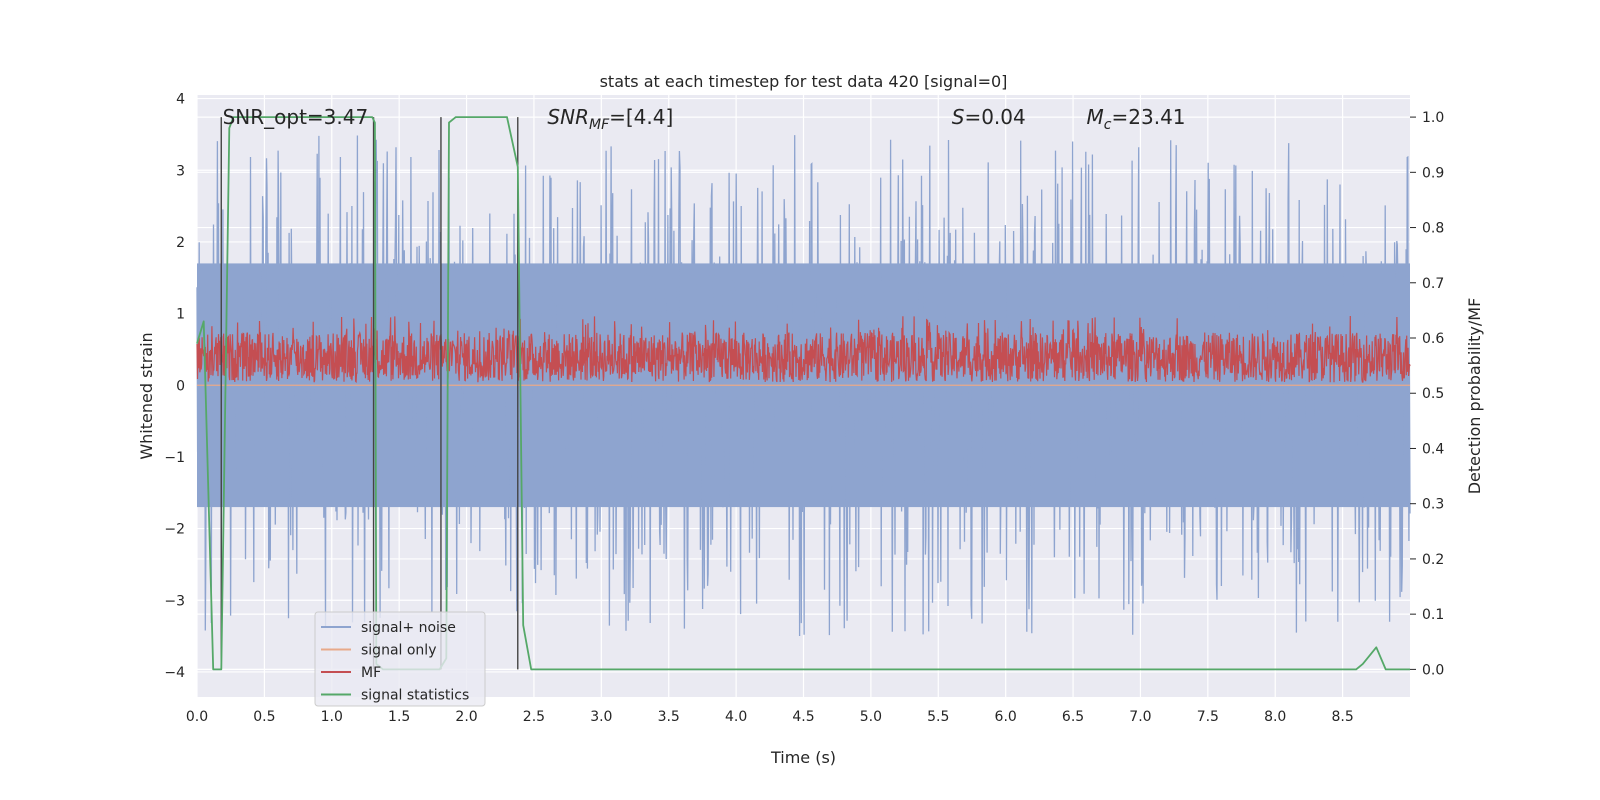 The image size is (1600, 800). I want to click on x-tick-label: 7.5, so click(1208, 717).